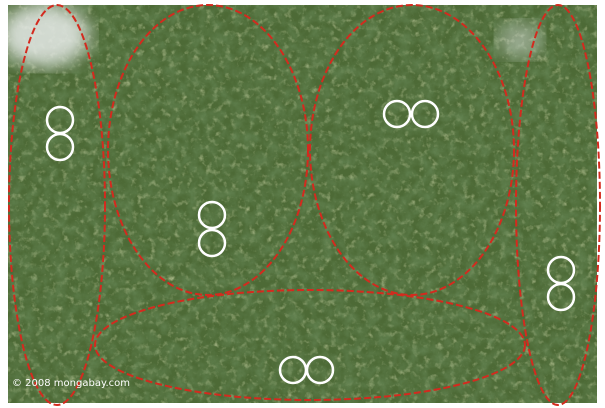 Image resolution: width=605 pixels, height=408 pixels. What do you see at coordinates (558, 205) in the screenshot?
I see `zone-ellipse` at bounding box center [558, 205].